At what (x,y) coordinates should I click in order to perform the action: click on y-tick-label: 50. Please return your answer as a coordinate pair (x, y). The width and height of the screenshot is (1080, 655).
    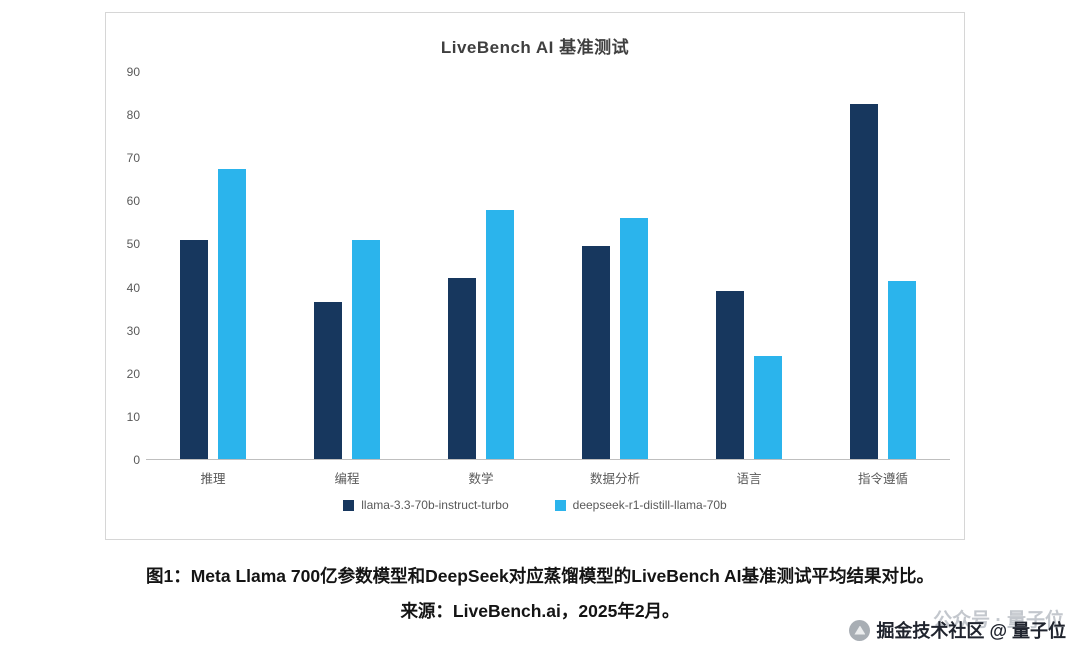
    Looking at the image, I should click on (133, 244).